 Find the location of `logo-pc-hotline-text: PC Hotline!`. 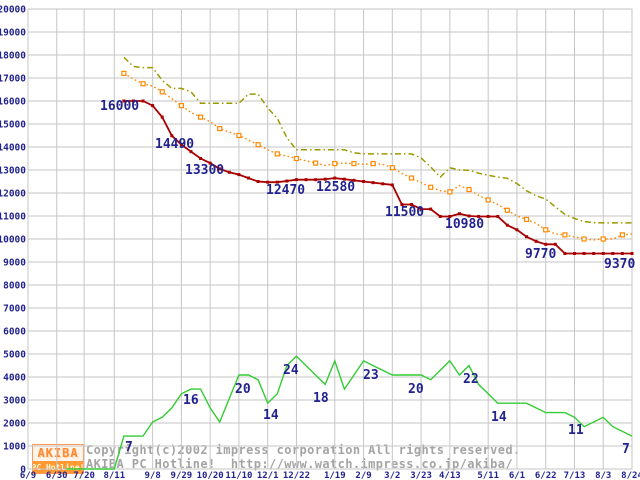

logo-pc-hotline-text: PC Hotline! is located at coordinates (58, 467).